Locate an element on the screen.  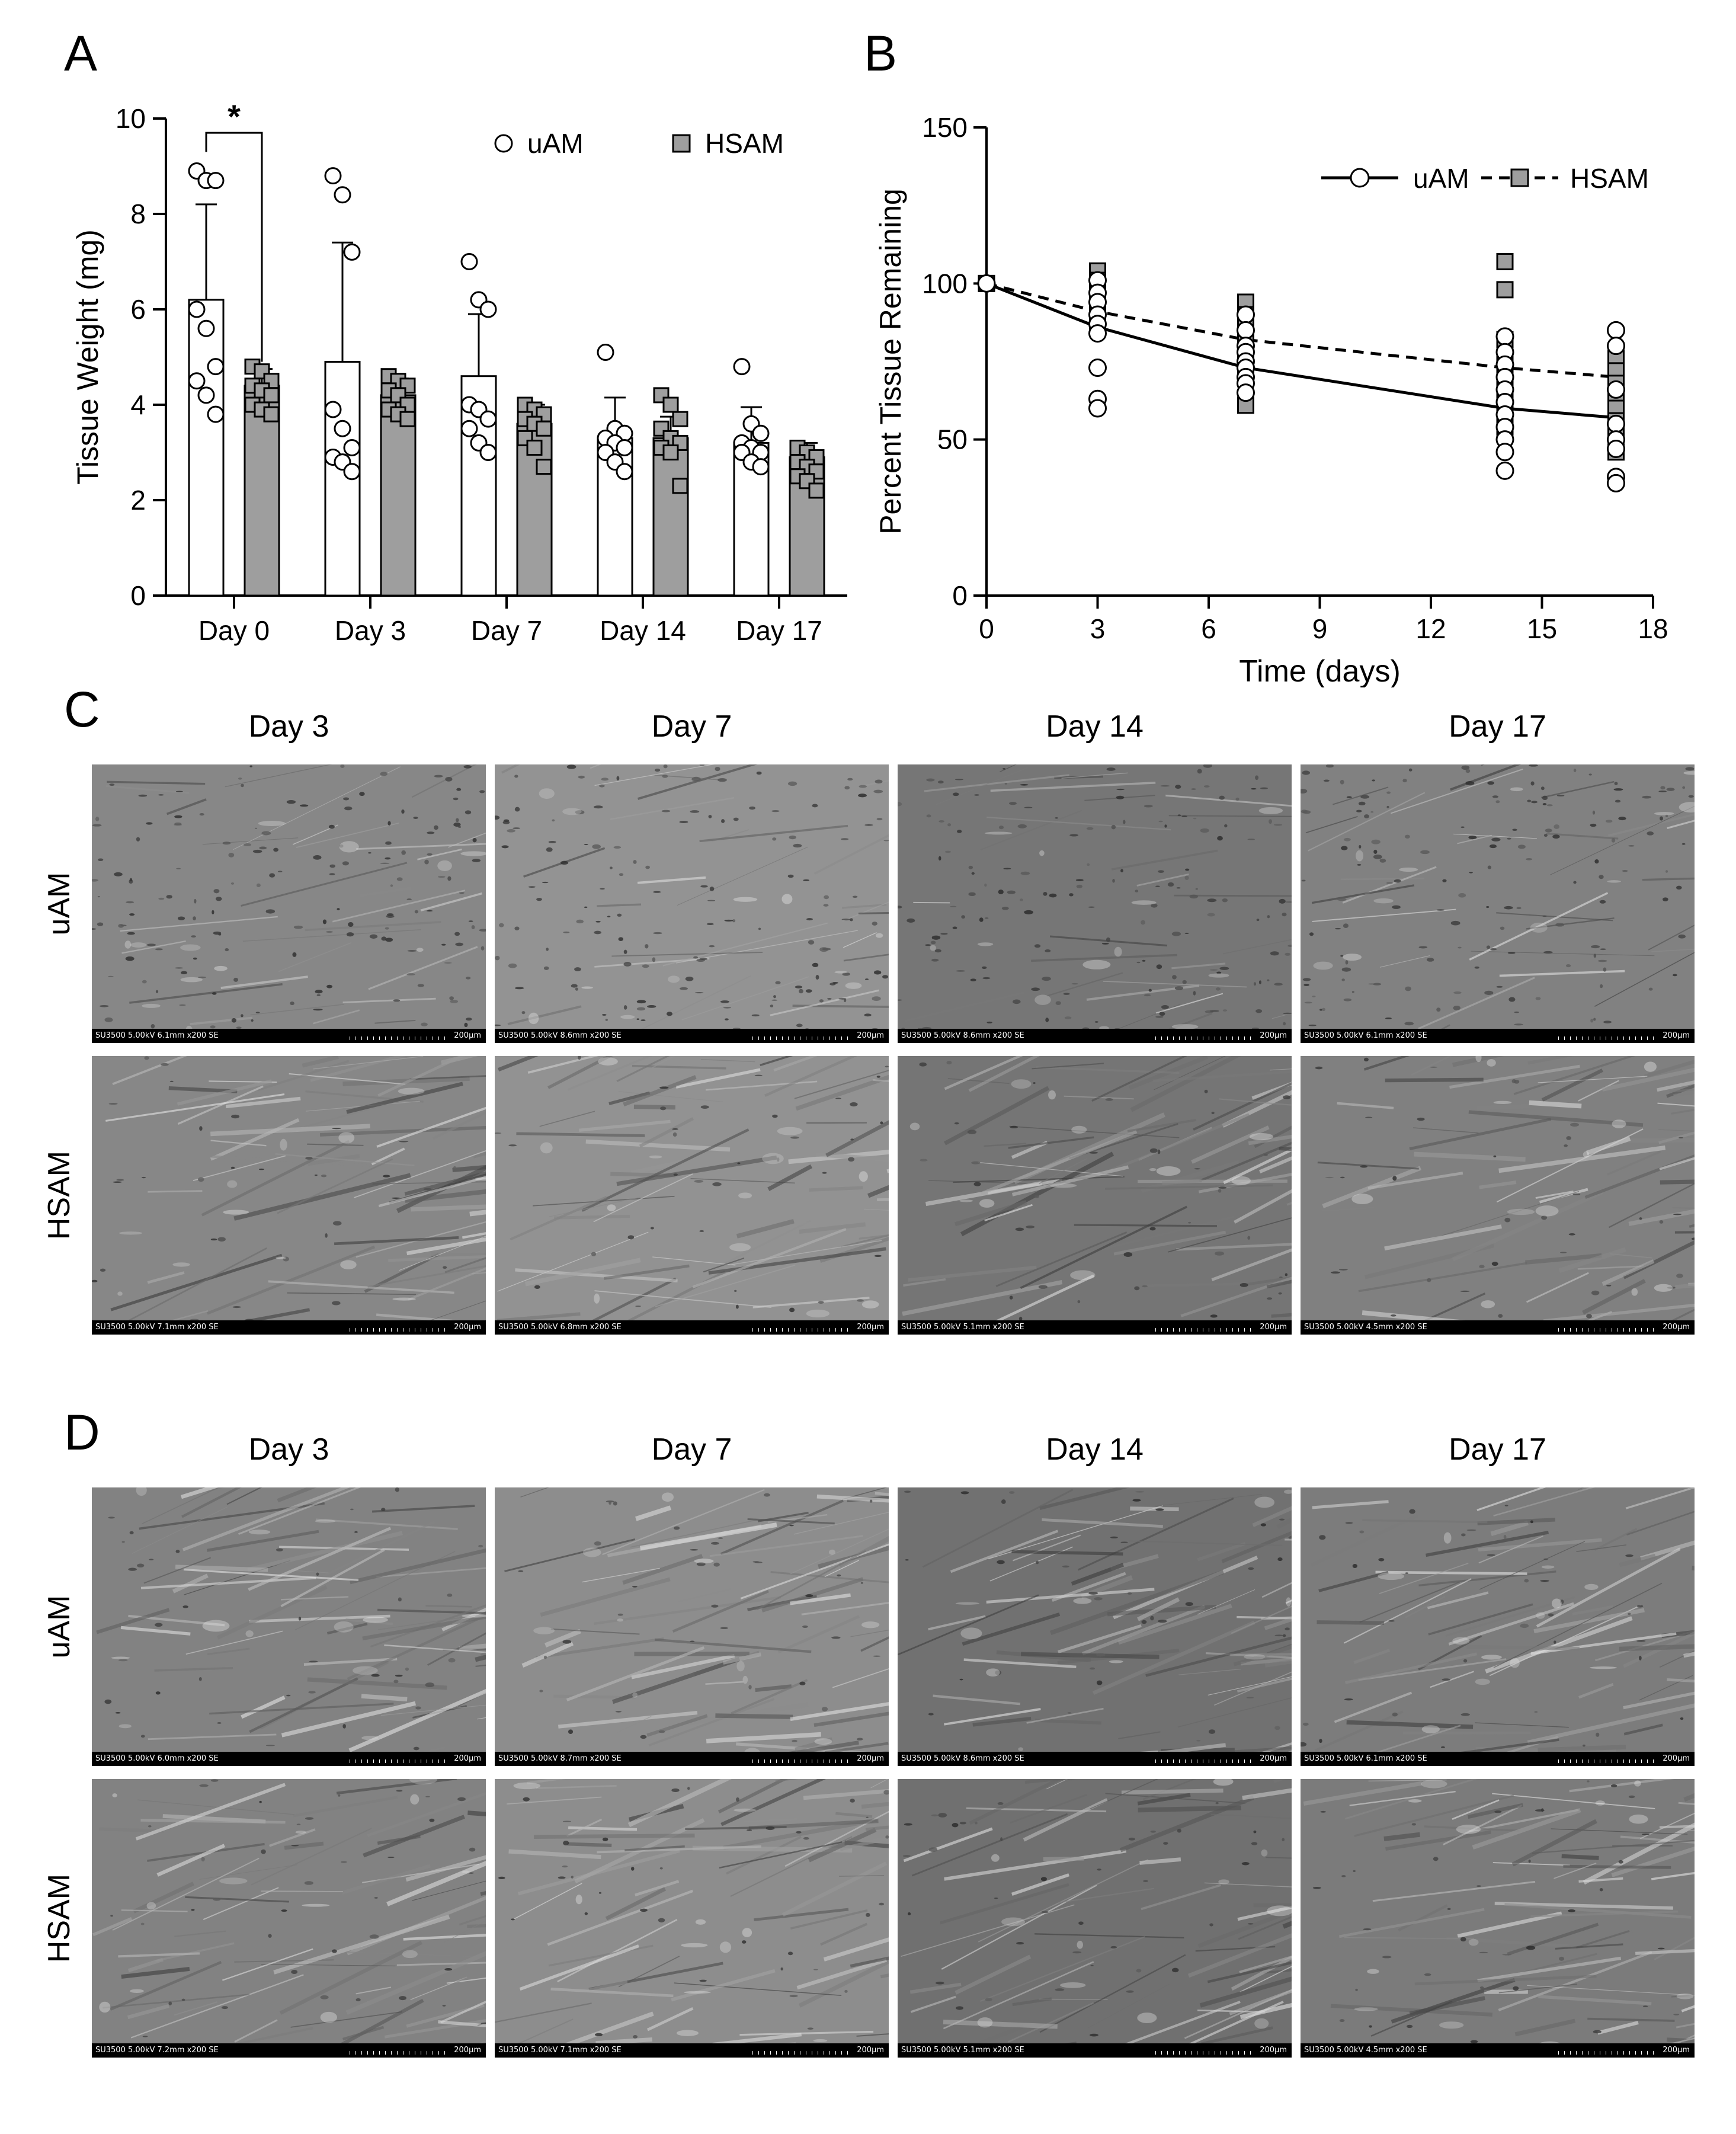
sem-caption: SU3500 5.00kV 8.6mm x200 SE is located at coordinates (962, 1035).